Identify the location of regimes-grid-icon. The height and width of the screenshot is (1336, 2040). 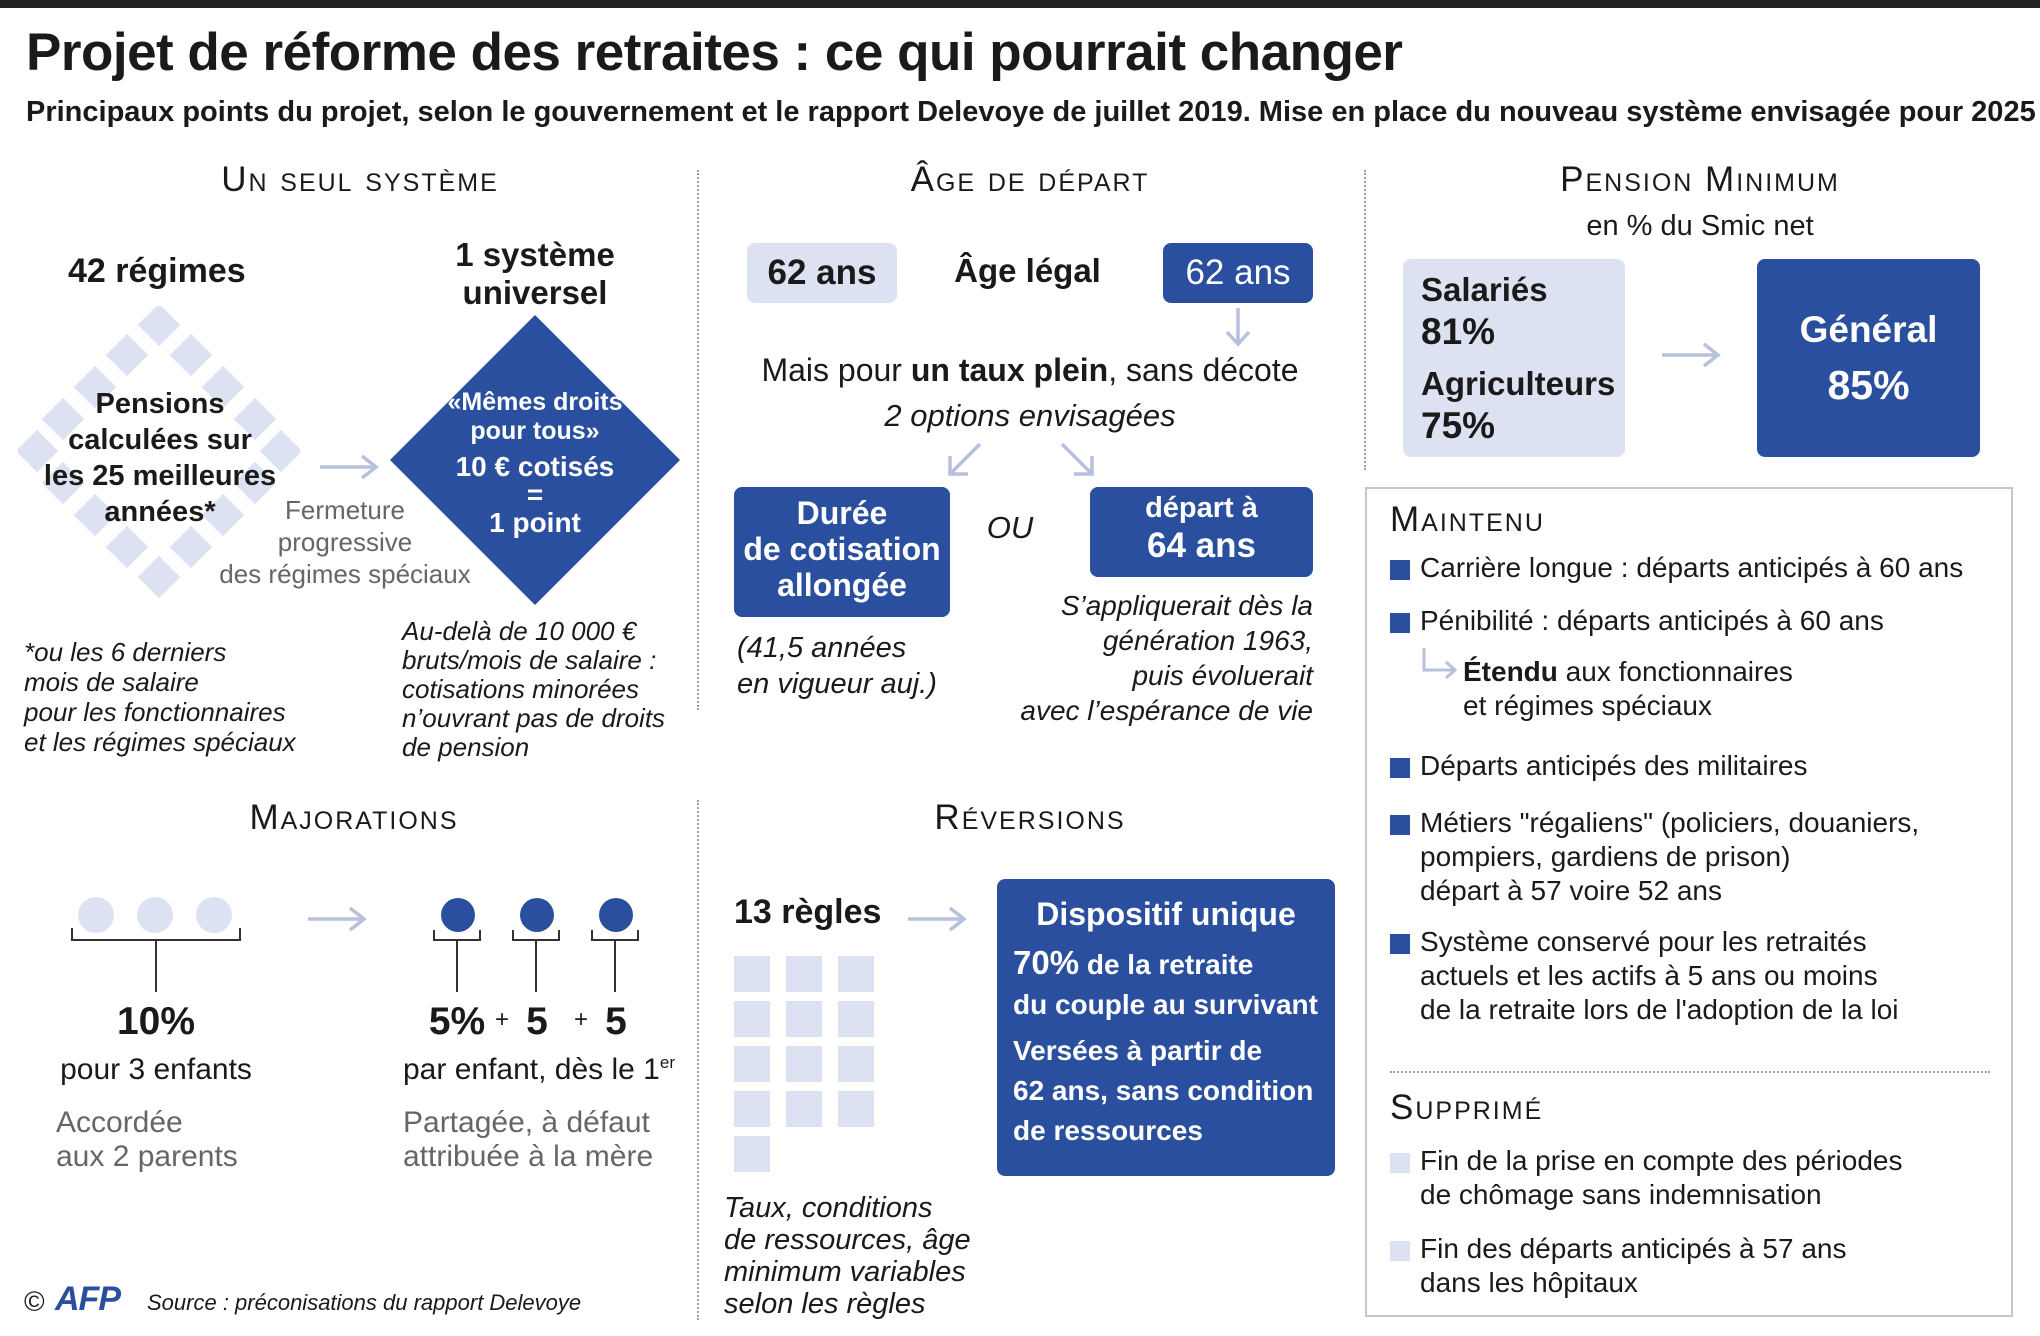
(159, 452).